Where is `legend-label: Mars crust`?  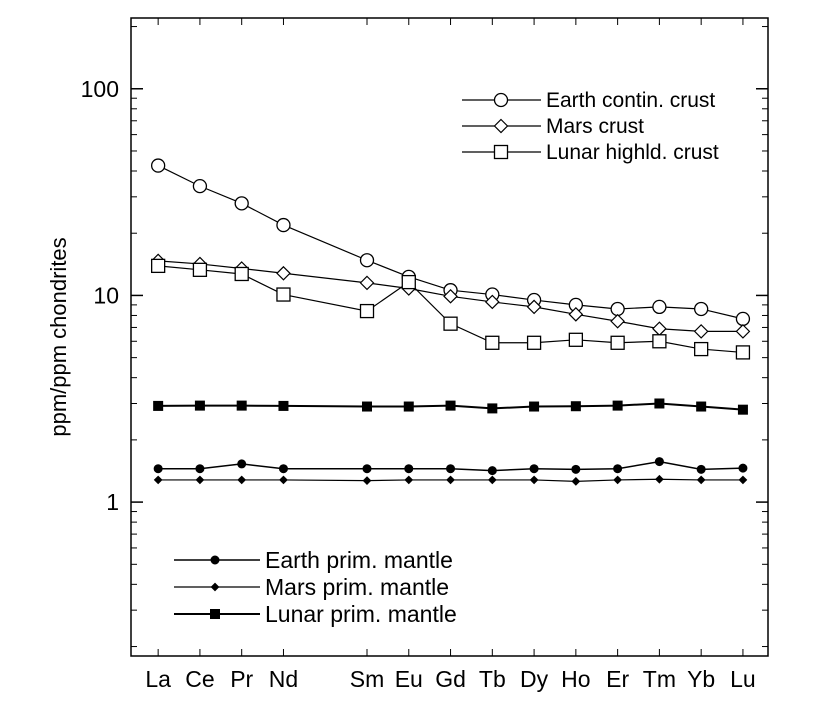
legend-label: Mars crust is located at coordinates (595, 126).